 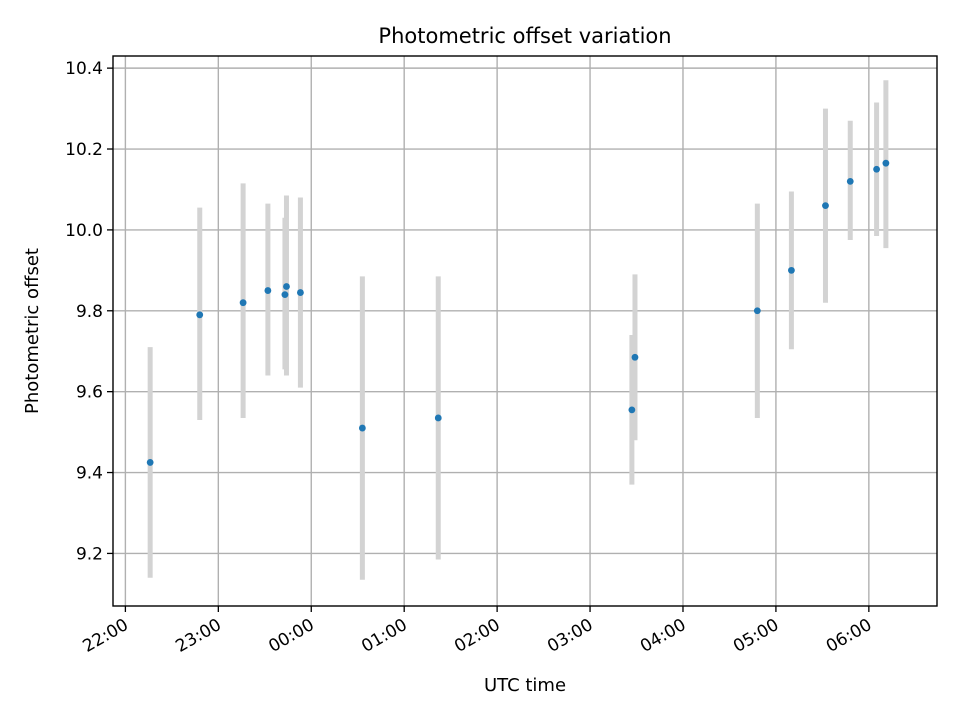 I want to click on y-tick-label: 9.8, so click(x=89, y=312).